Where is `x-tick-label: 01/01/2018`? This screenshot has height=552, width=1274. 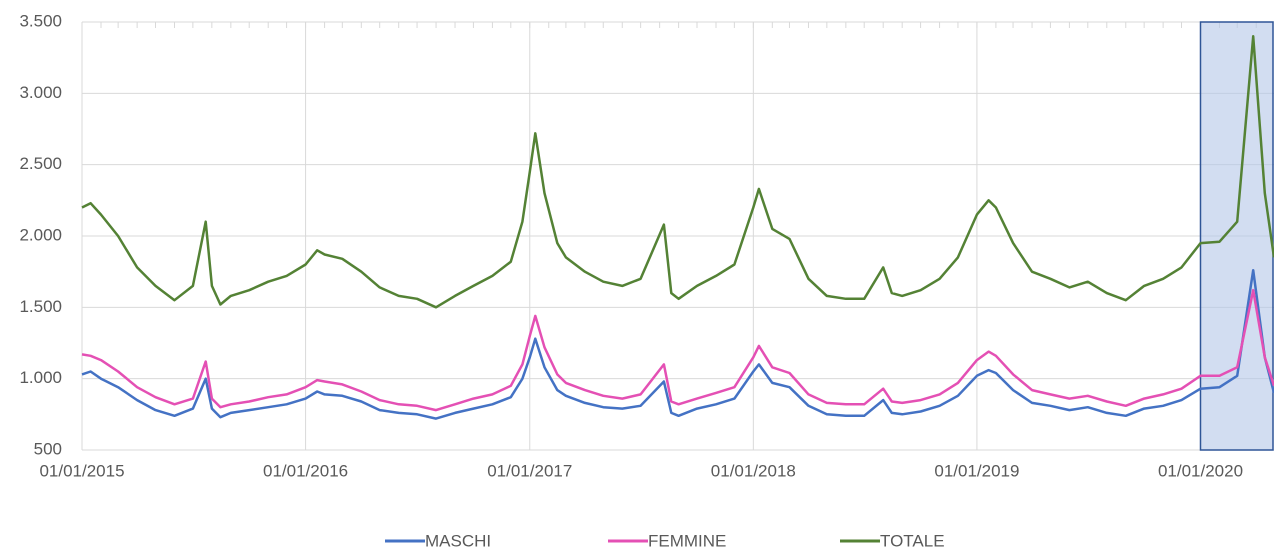 x-tick-label: 01/01/2018 is located at coordinates (753, 470).